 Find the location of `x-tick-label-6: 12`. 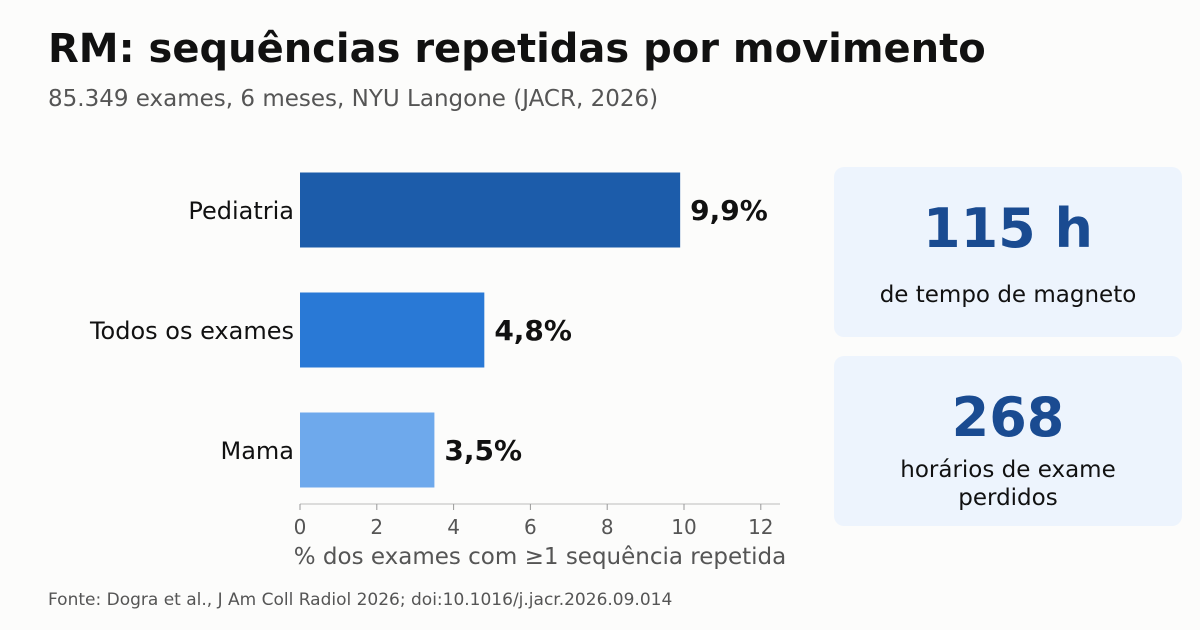

x-tick-label-6: 12 is located at coordinates (760, 527).